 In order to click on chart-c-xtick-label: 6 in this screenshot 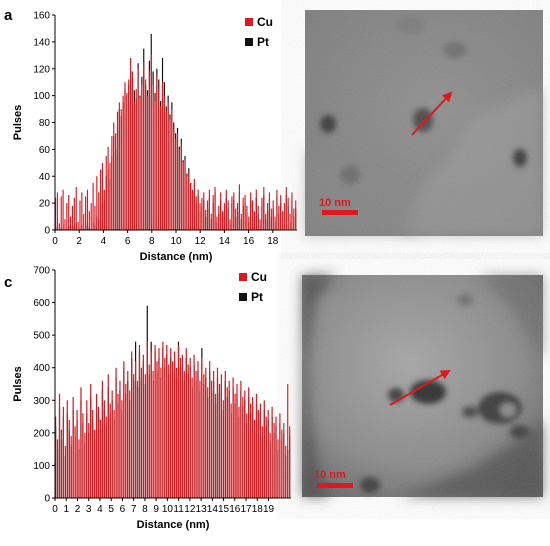, I will do `click(123, 509)`.